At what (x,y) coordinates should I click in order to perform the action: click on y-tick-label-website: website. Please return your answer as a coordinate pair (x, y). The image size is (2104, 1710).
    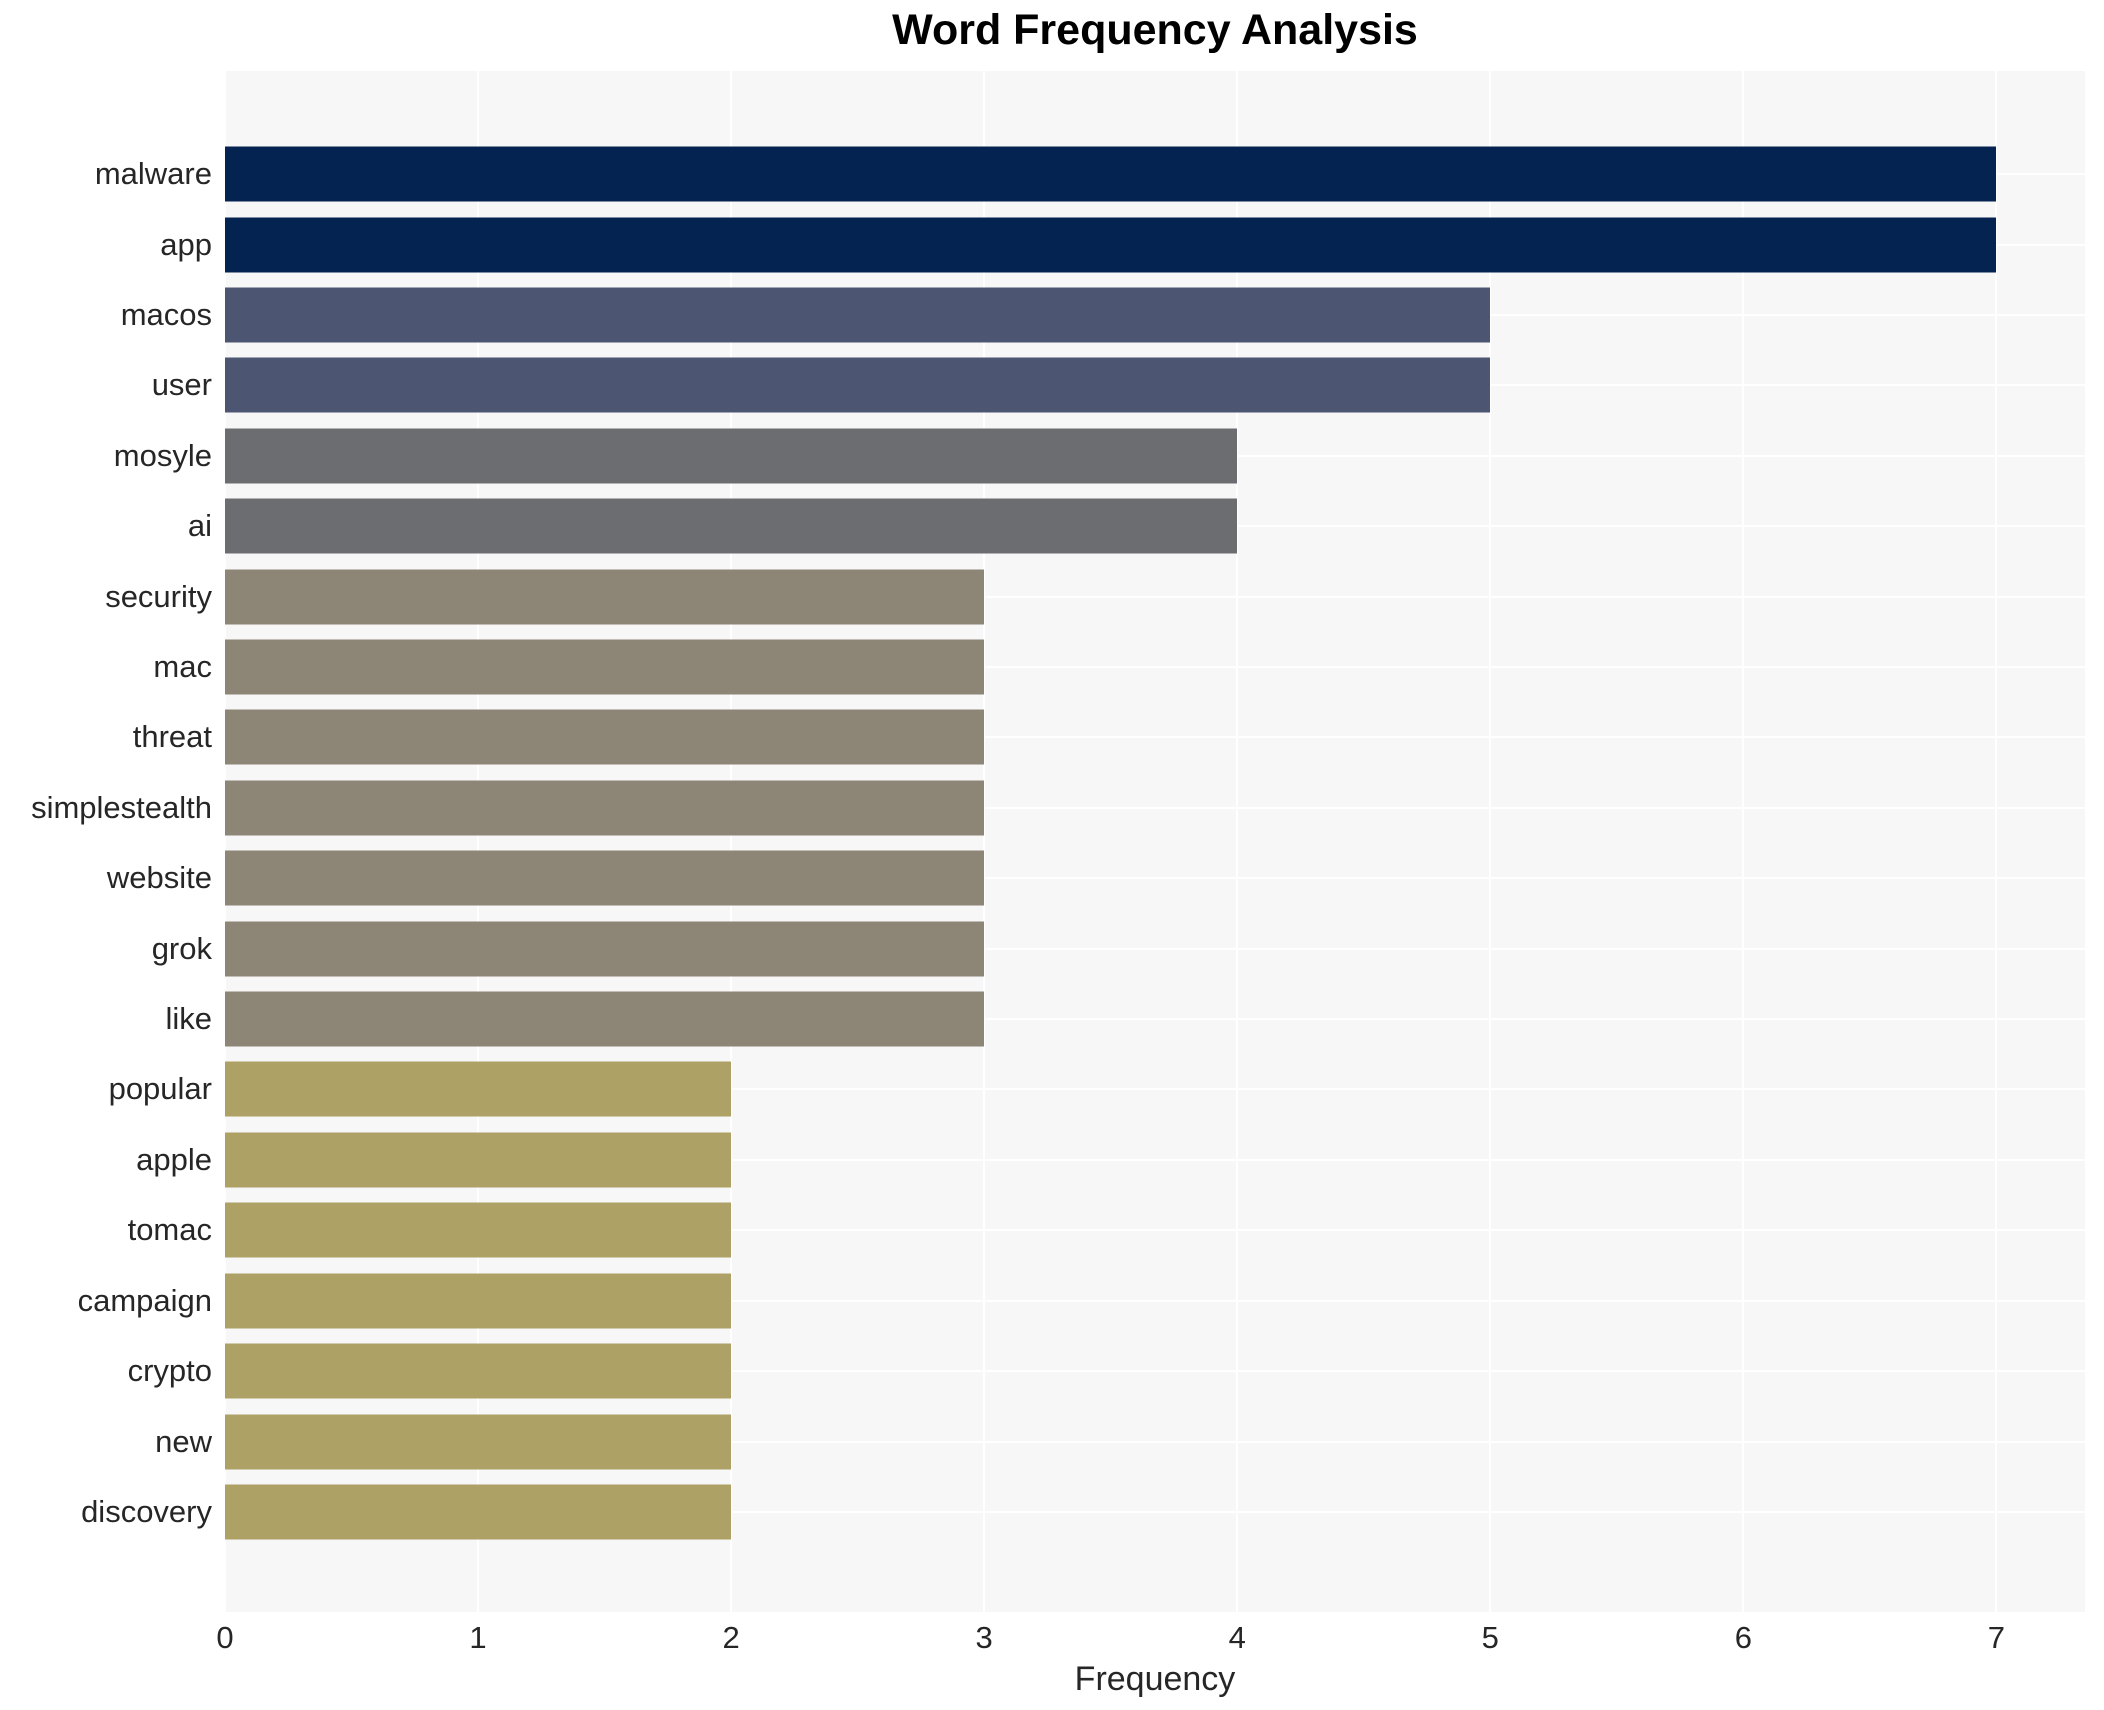
    Looking at the image, I should click on (159, 878).